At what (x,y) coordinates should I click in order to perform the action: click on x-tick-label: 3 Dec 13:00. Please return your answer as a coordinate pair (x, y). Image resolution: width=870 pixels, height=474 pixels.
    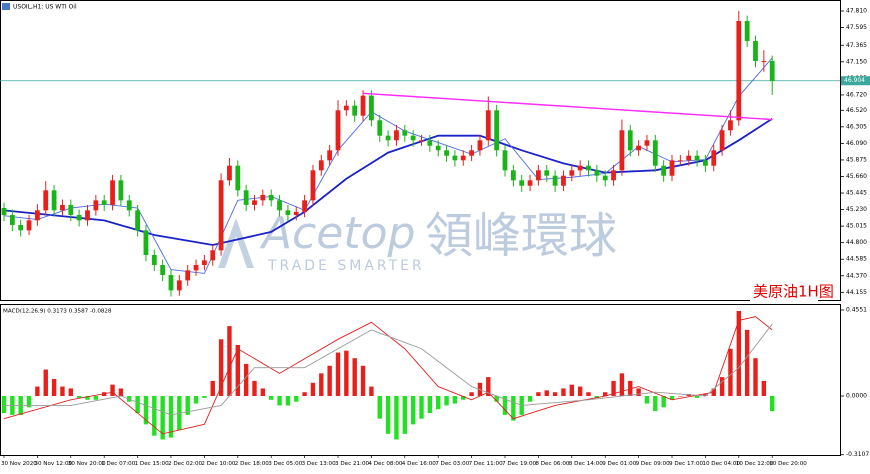
    Looking at the image, I should click on (319, 464).